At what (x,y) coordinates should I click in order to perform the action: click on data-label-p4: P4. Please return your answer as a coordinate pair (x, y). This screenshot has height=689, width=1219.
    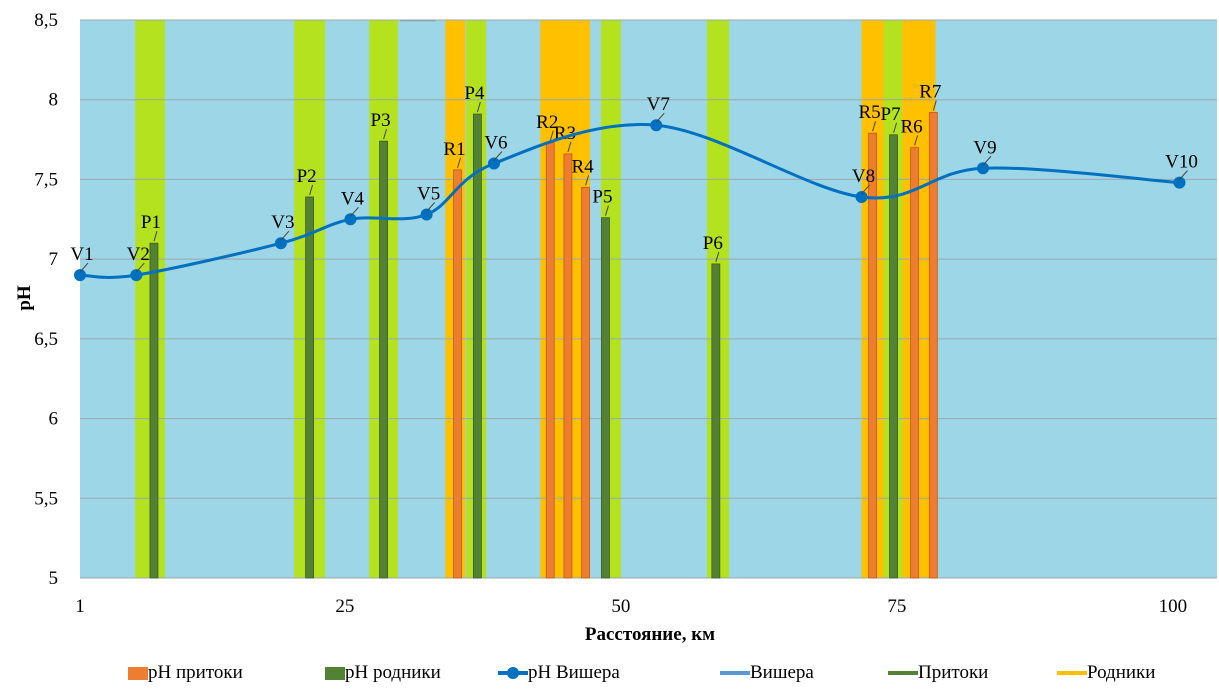
    Looking at the image, I should click on (474, 93).